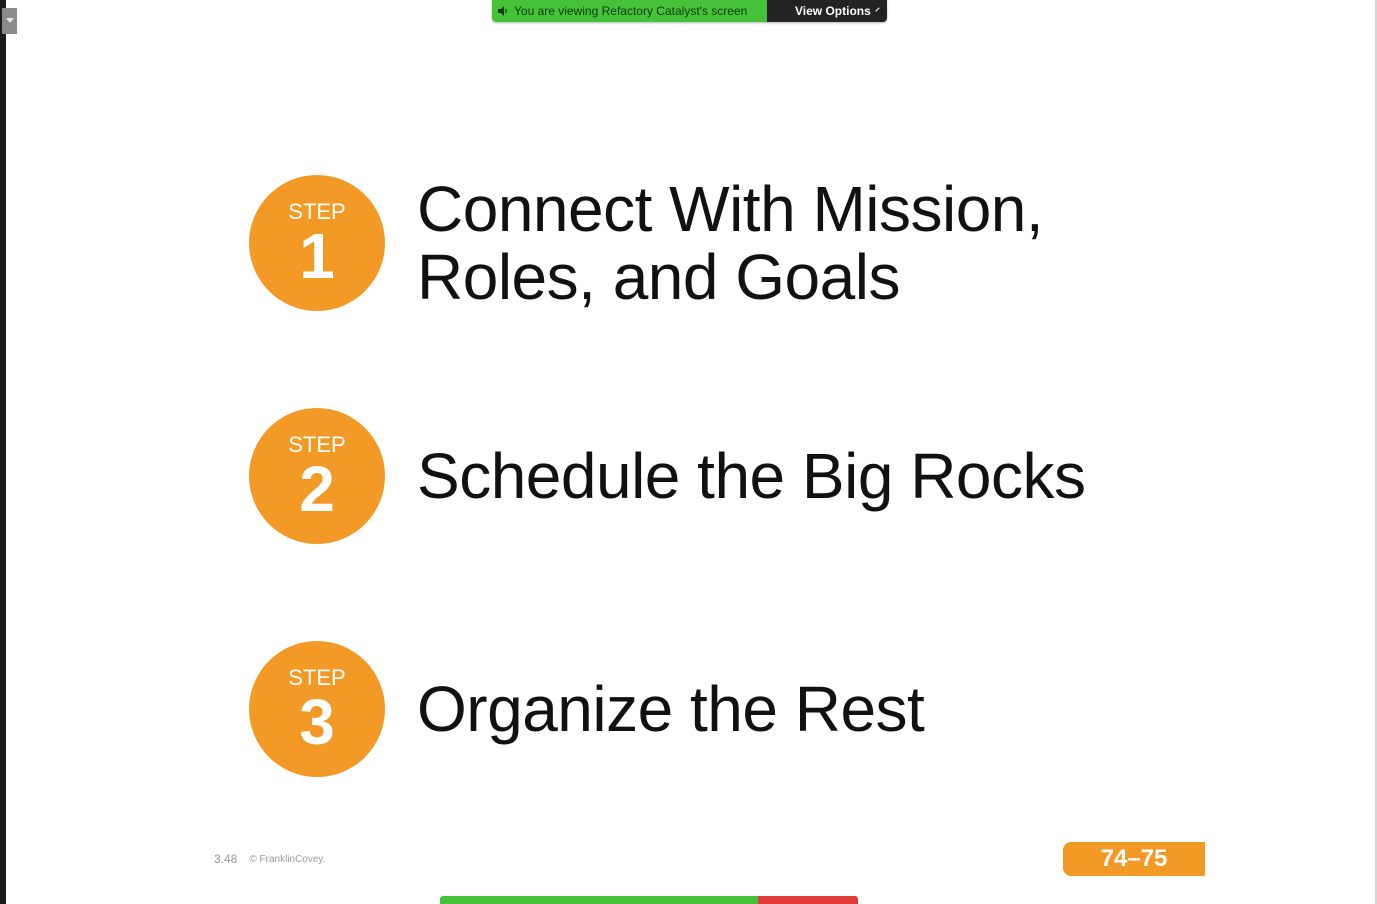  Describe the element at coordinates (730, 209) in the screenshot. I see `step-1-title-line-1: Connect With Mission,` at that location.